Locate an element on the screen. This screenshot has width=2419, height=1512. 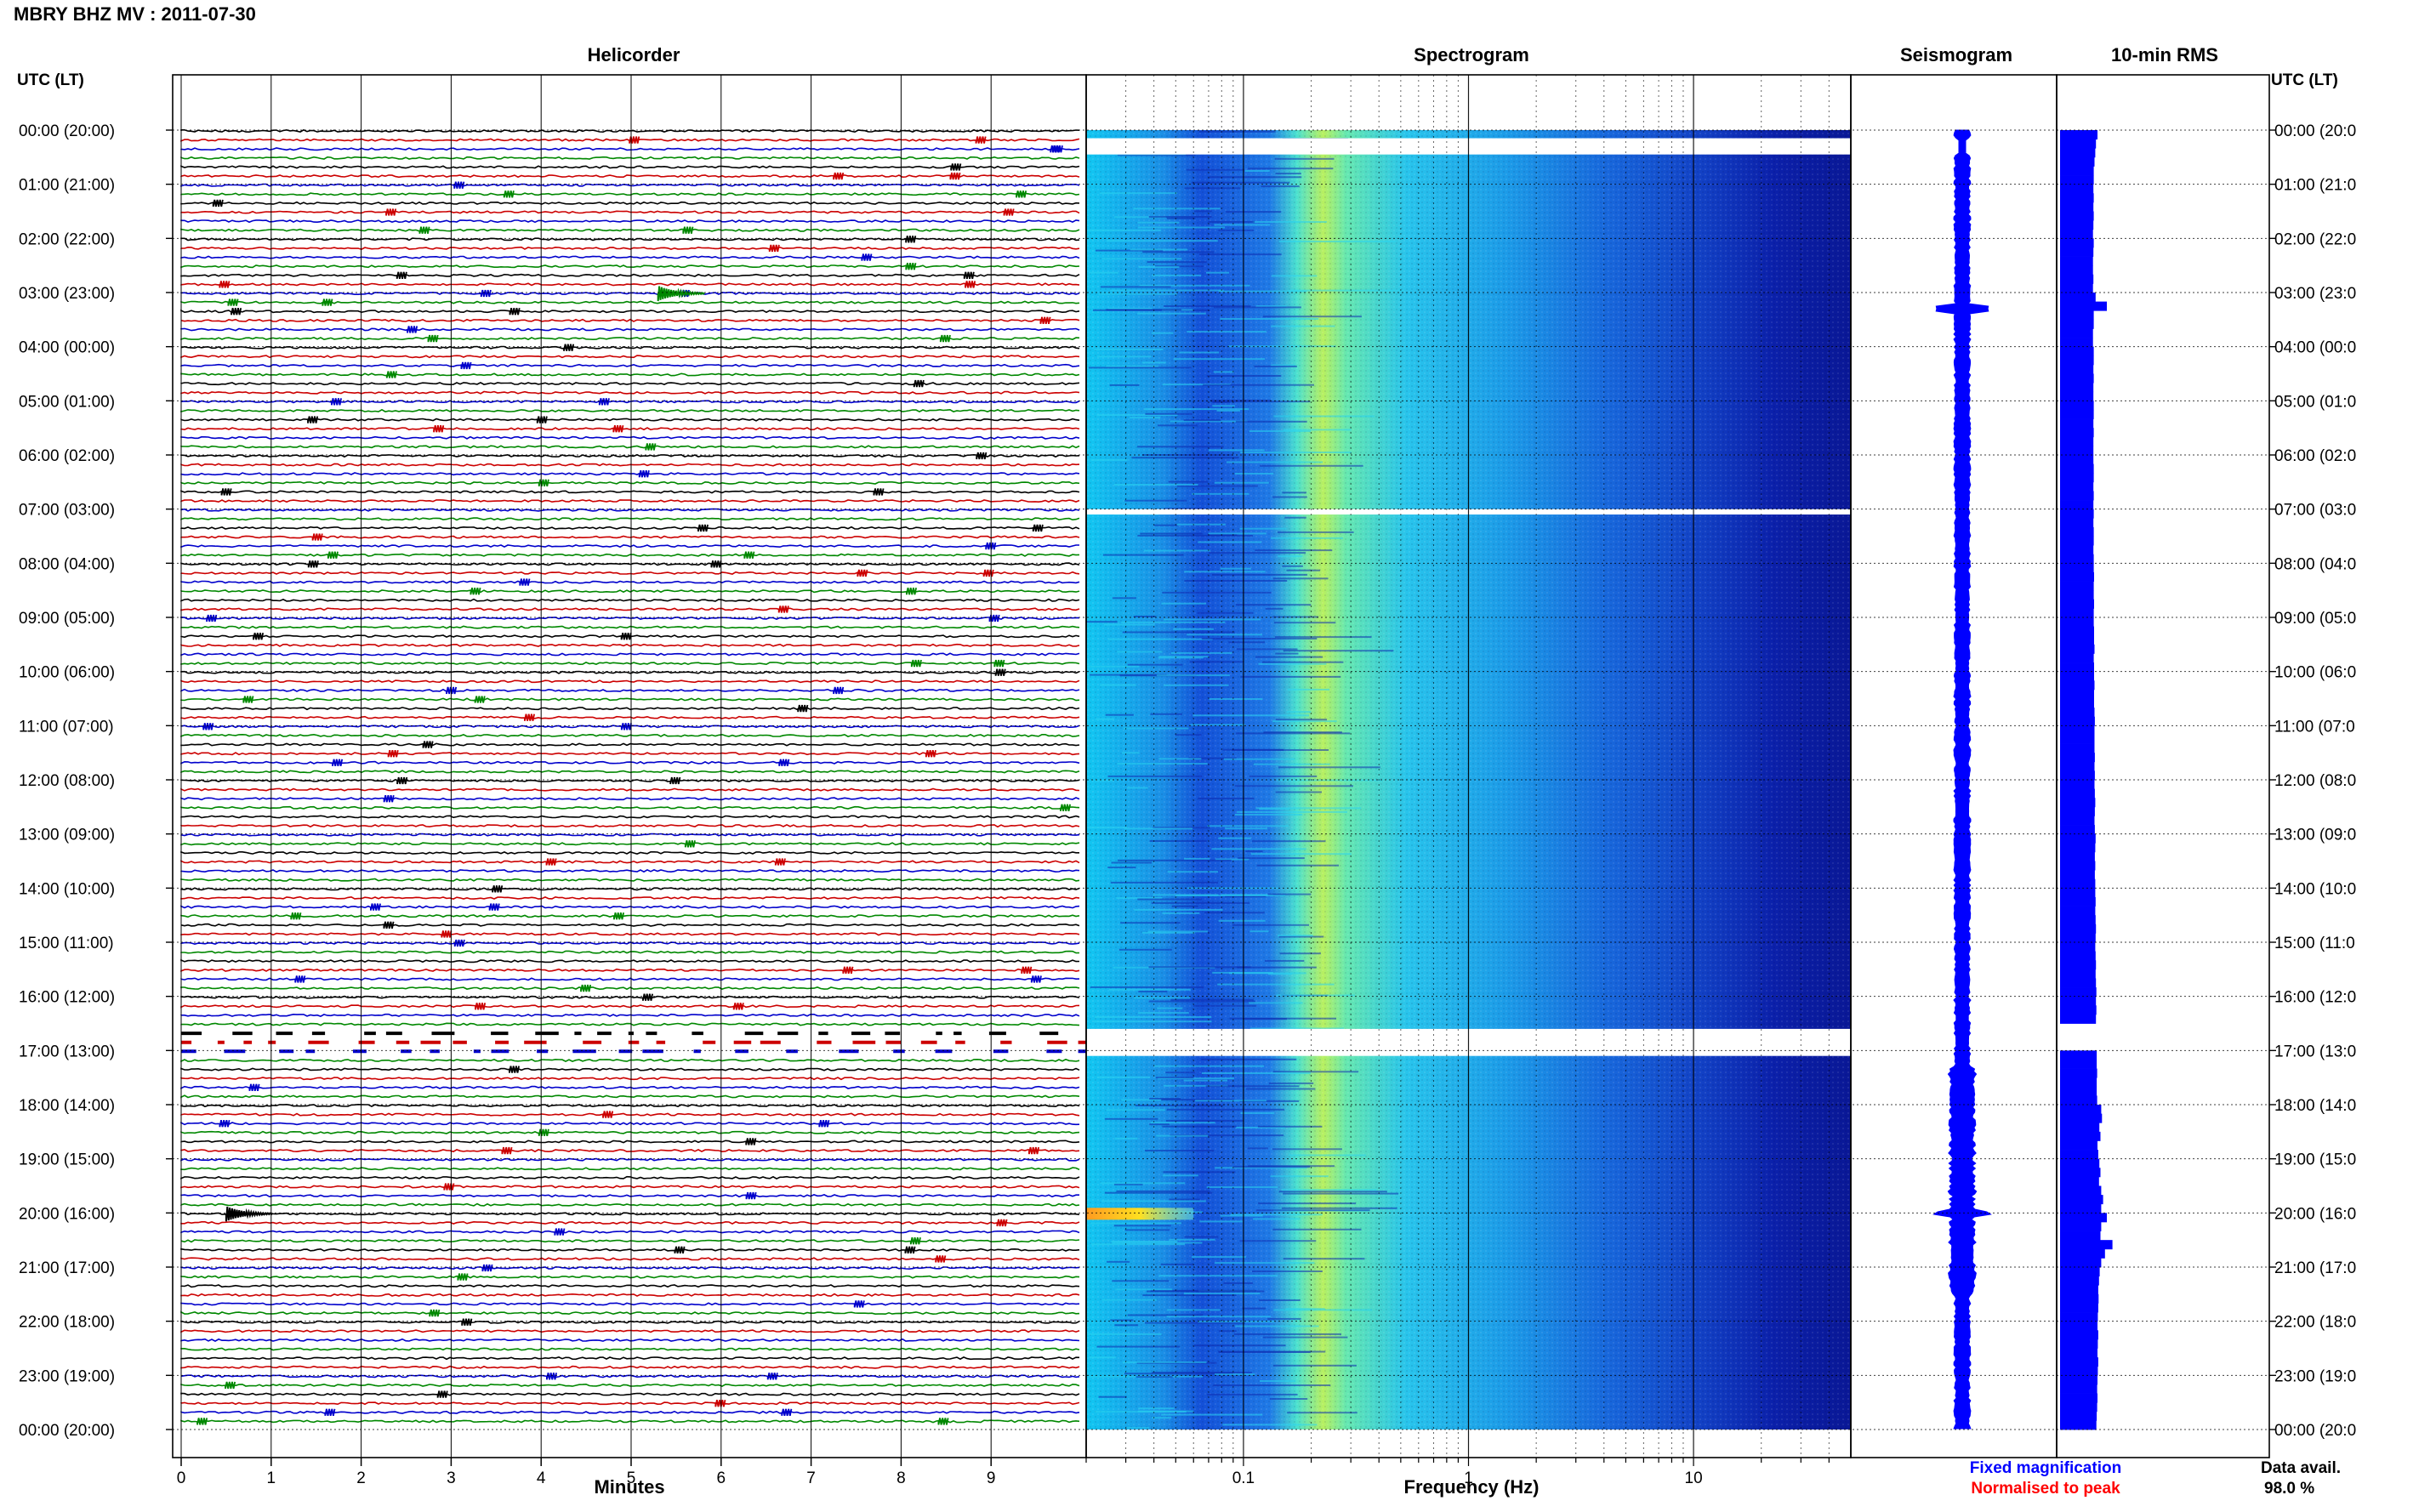
left-time-tick-label: 08:00 (04:00) is located at coordinates (67, 564).